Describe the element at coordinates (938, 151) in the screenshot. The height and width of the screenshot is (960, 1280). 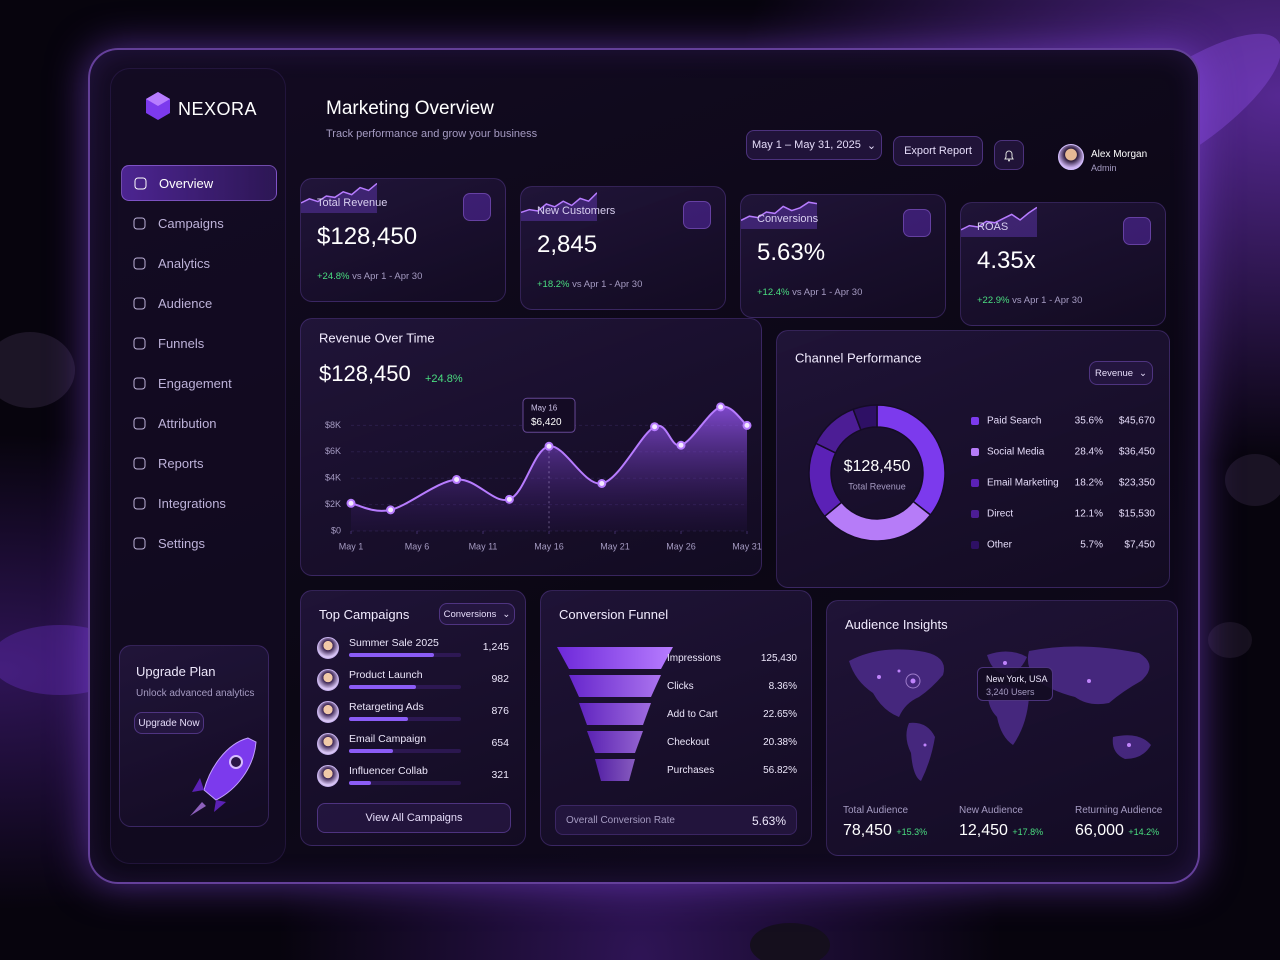
I see `export-button: Export Report` at that location.